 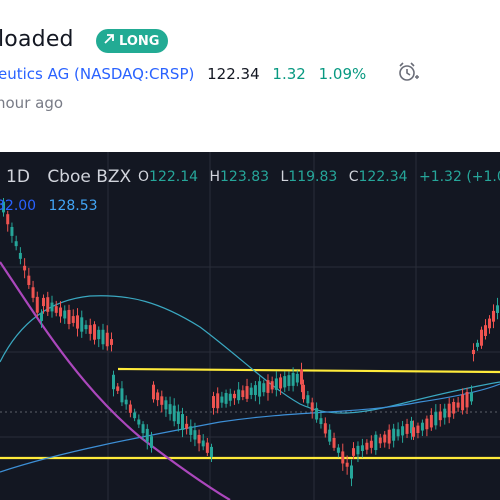 I want to click on symbol-price: 122.34, so click(x=233, y=74).